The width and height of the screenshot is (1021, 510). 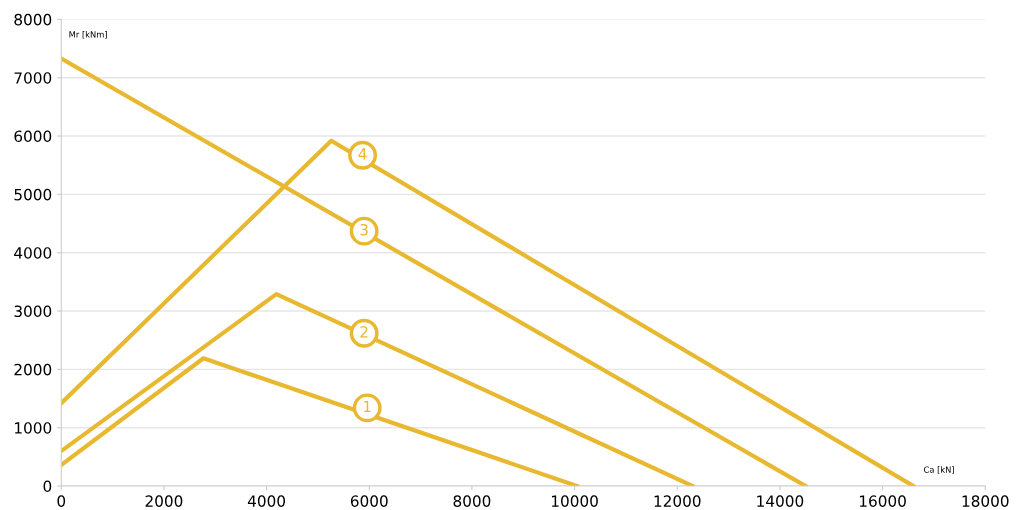 What do you see at coordinates (362, 154) in the screenshot?
I see `annotation: 4` at bounding box center [362, 154].